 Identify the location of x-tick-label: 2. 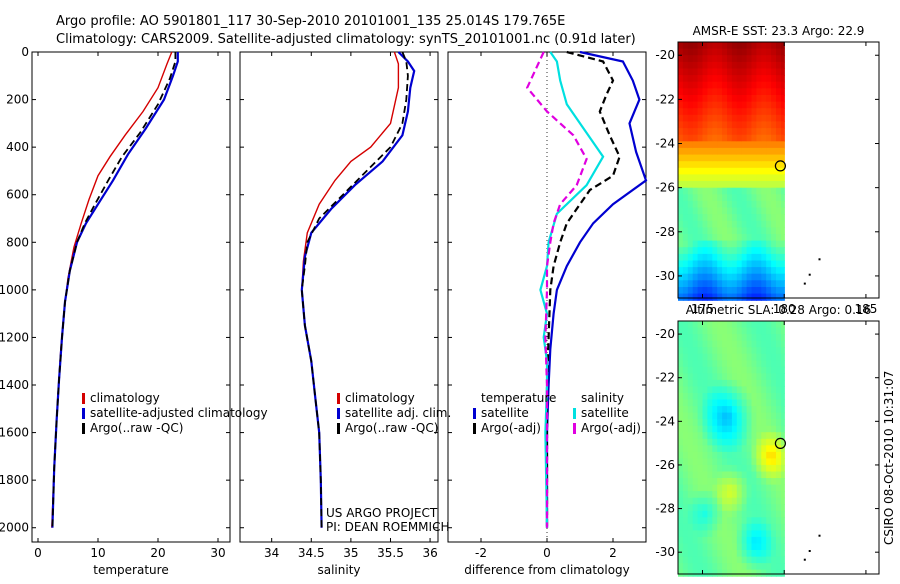
(613, 553).